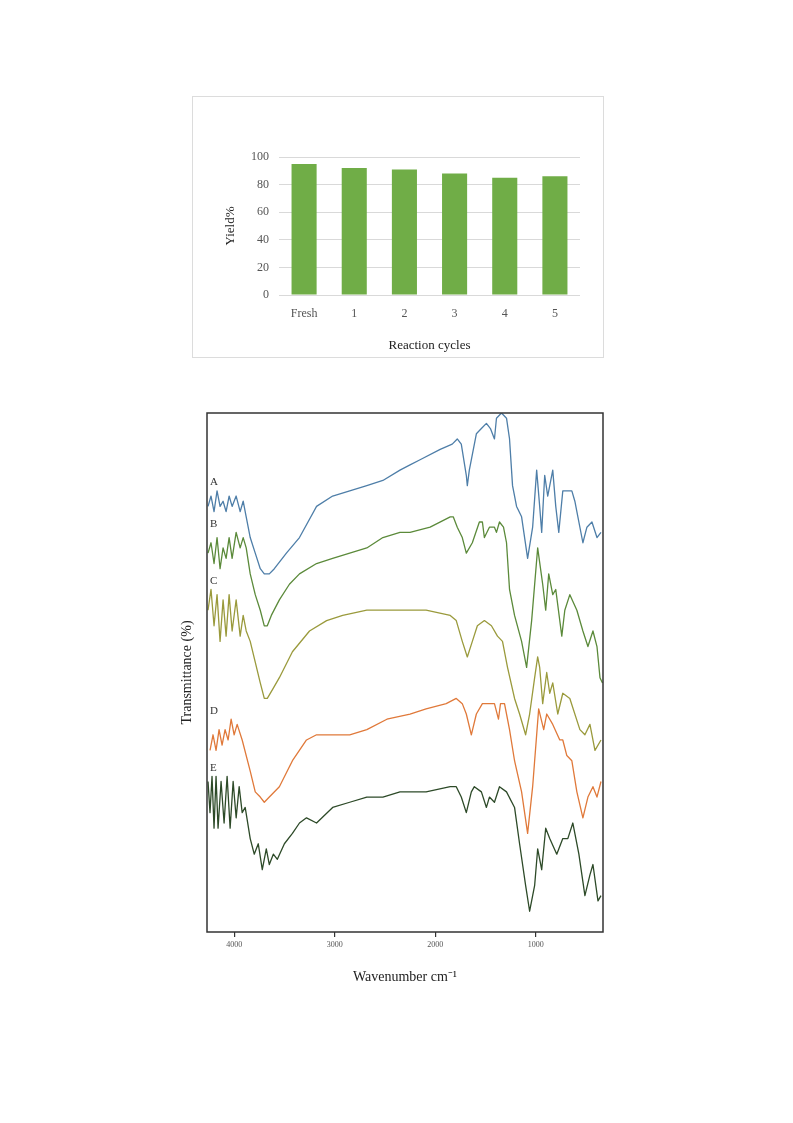 This screenshot has width=793, height=1123. Describe the element at coordinates (214, 579) in the screenshot. I see `series-label: C` at that location.